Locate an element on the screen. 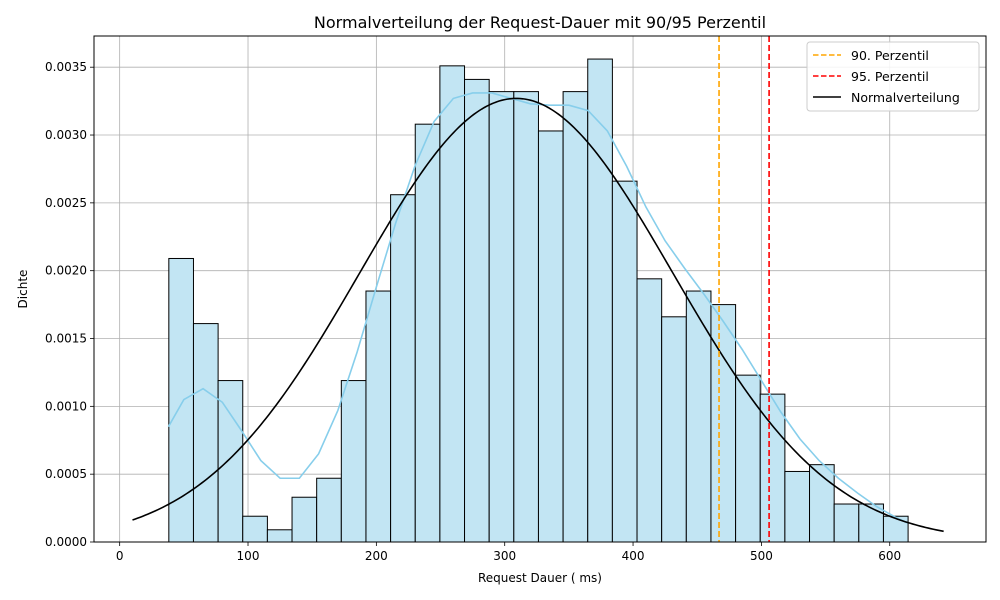  legend-box is located at coordinates (893, 76).